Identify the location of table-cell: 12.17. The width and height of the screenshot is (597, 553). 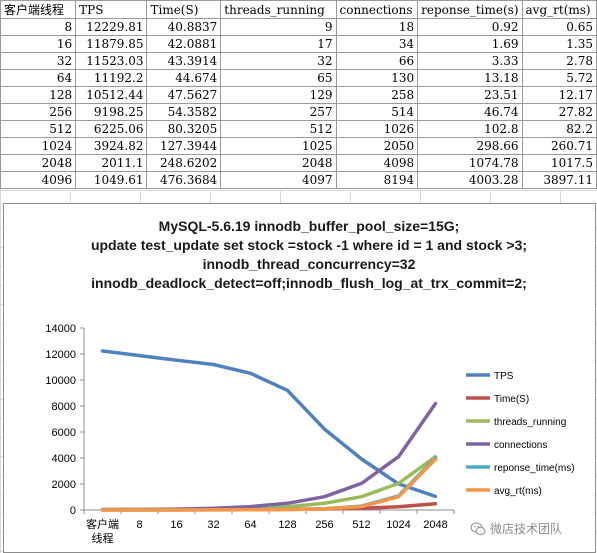
(559, 95).